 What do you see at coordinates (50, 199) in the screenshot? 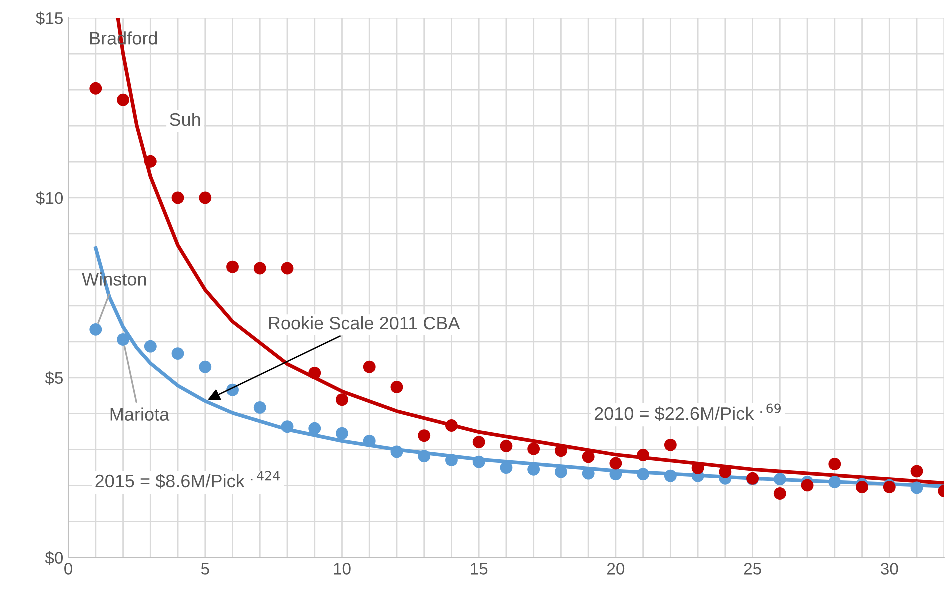
I see `y-tick-label: $10` at bounding box center [50, 199].